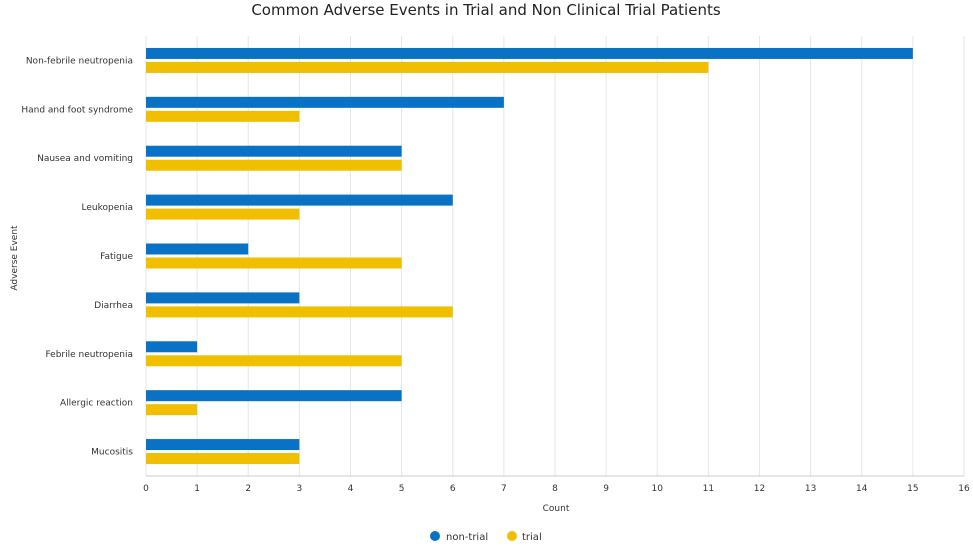 Image resolution: width=973 pixels, height=559 pixels. Describe the element at coordinates (708, 489) in the screenshot. I see `x-tick-label: 11` at that location.